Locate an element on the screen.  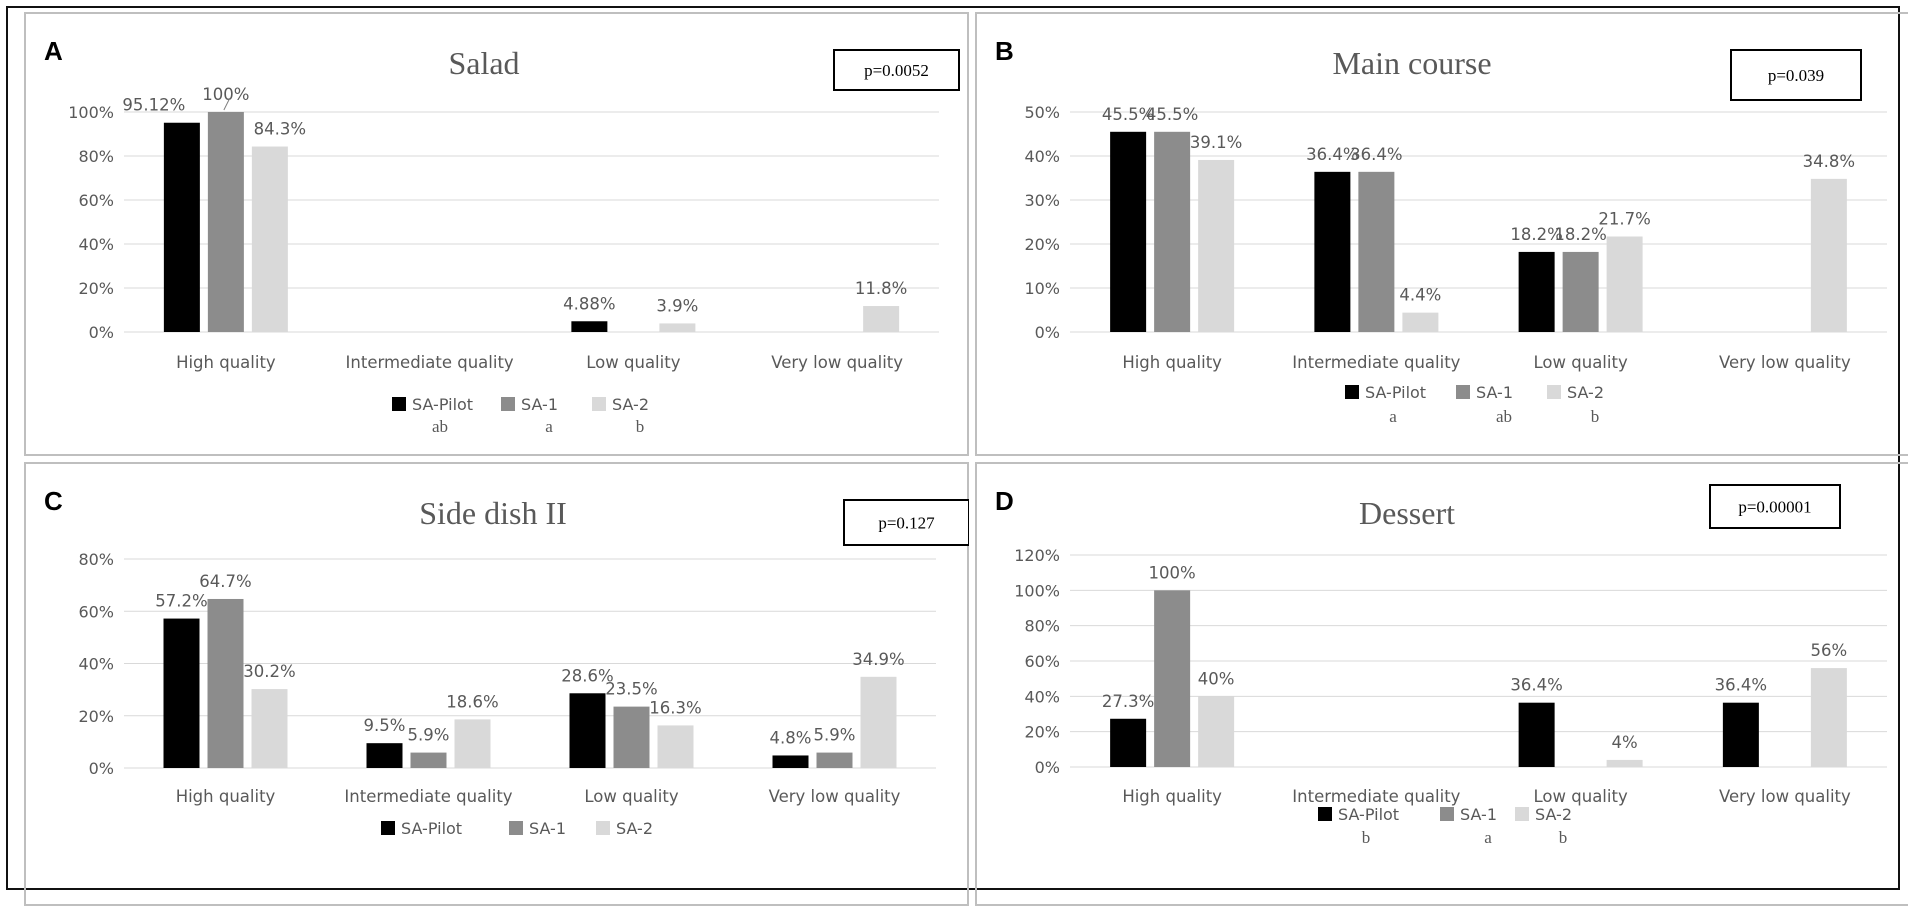
data-label: 28.6% is located at coordinates (587, 675).